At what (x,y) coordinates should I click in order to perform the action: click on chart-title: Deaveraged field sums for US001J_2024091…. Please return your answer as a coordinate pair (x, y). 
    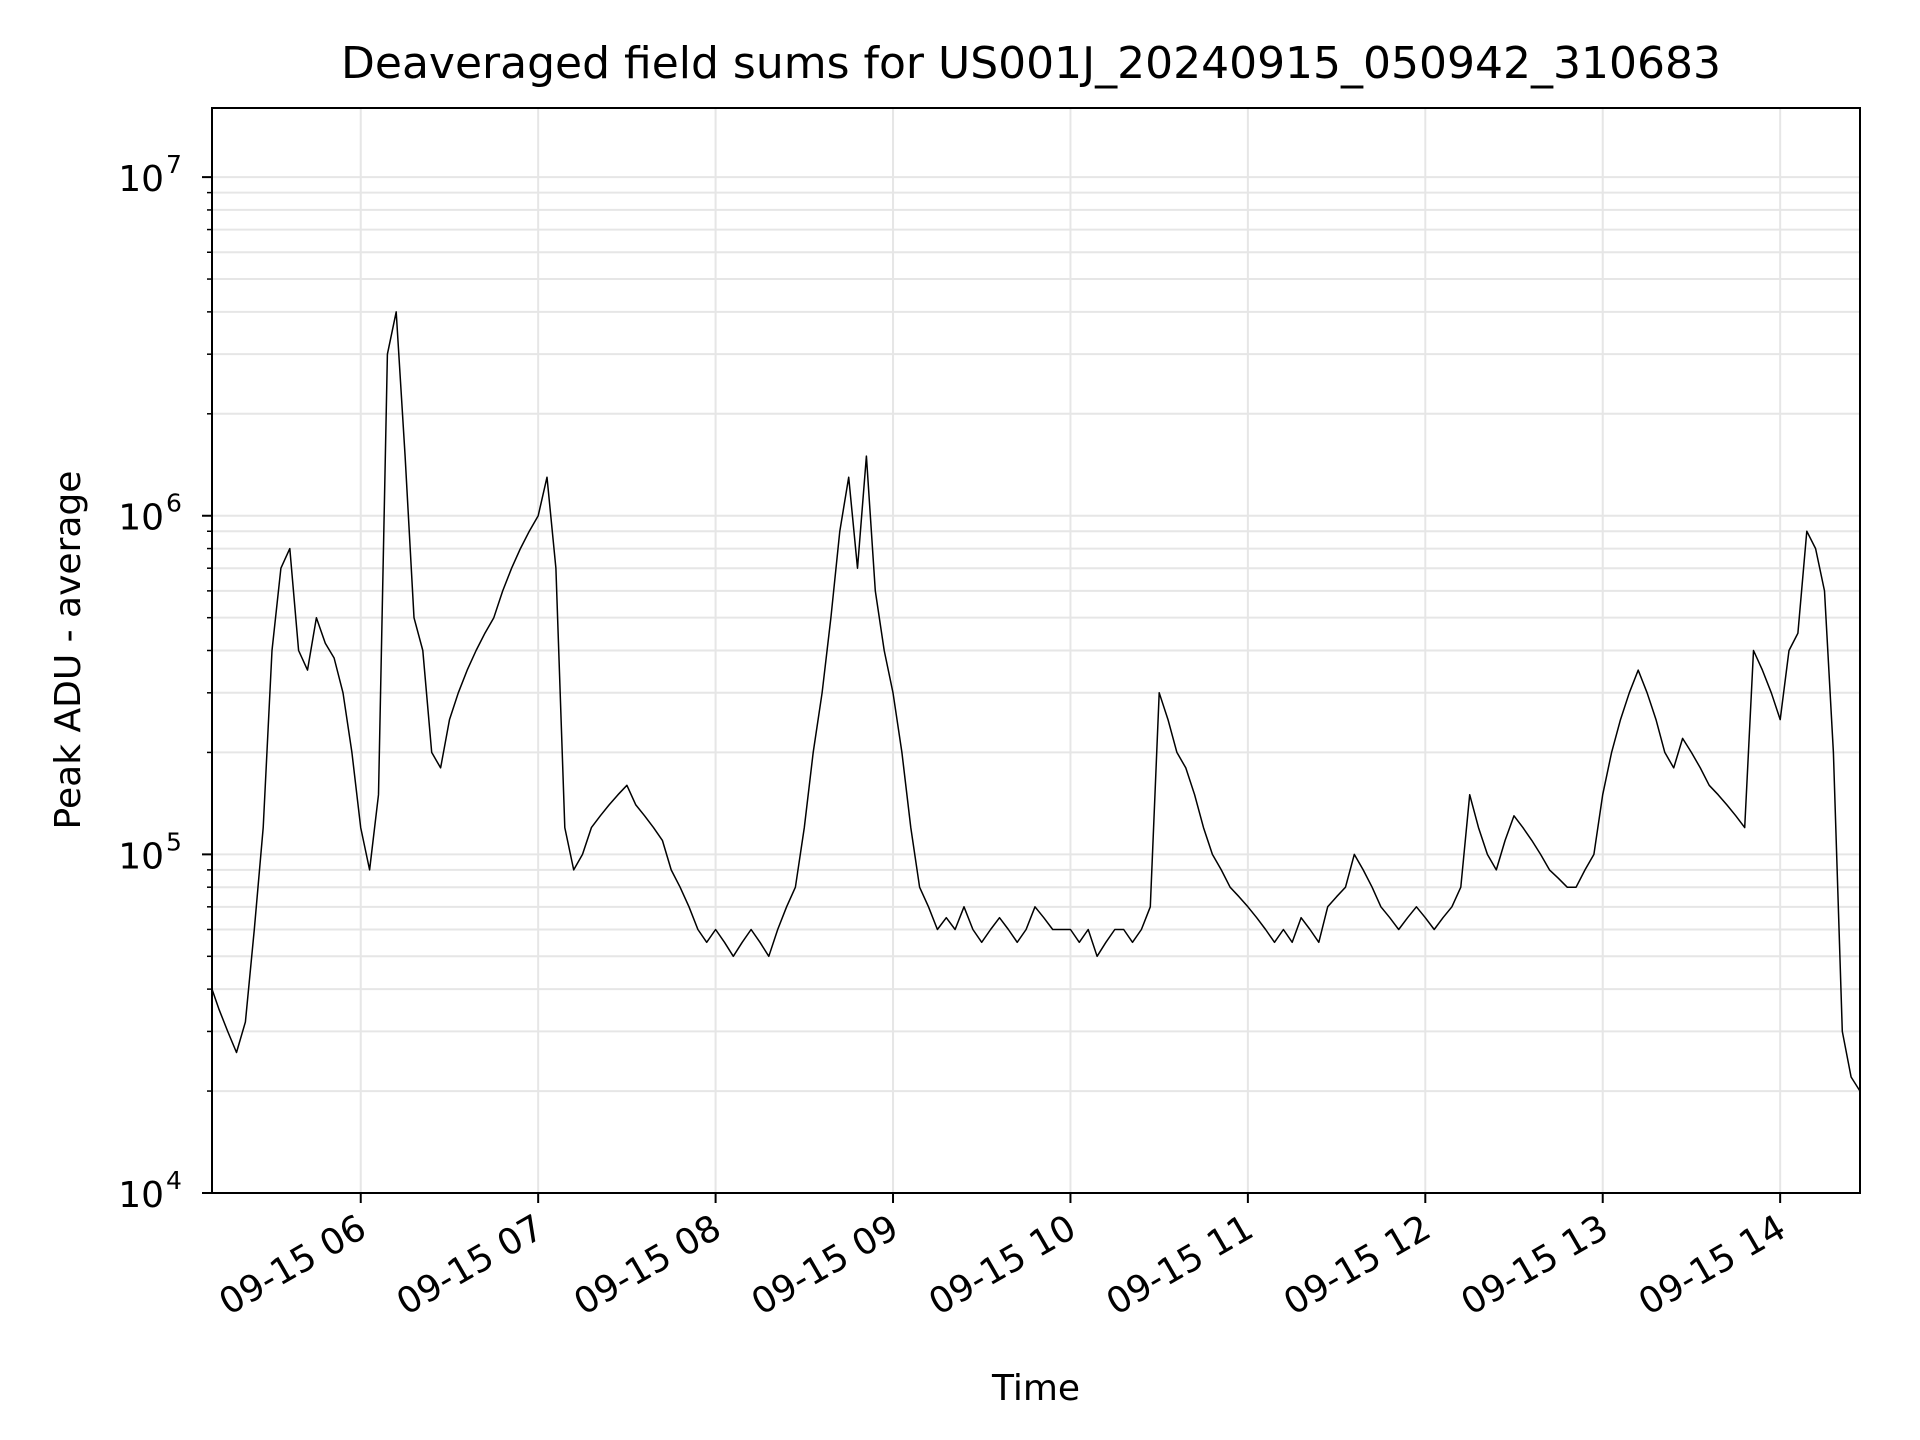
    Looking at the image, I should click on (1031, 63).